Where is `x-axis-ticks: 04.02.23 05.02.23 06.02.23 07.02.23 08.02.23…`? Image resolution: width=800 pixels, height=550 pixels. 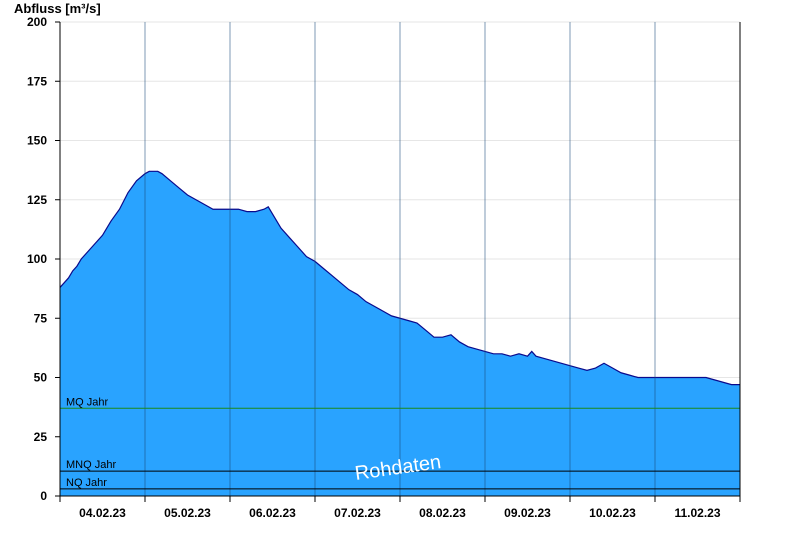 x-axis-ticks: 04.02.23 05.02.23 06.02.23 07.02.23 08.02.23… is located at coordinates (400, 508).